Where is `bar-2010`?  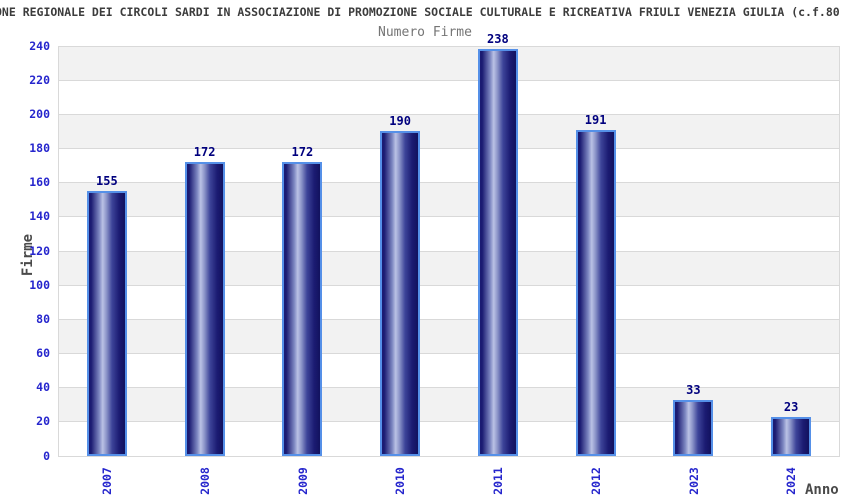 bar-2010 is located at coordinates (400, 293).